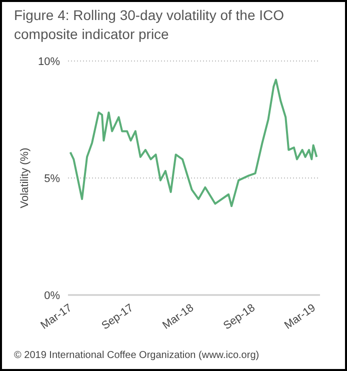 This screenshot has height=371, width=347. Describe the element at coordinates (52, 296) in the screenshot. I see `y-tick-label: 0%` at that location.